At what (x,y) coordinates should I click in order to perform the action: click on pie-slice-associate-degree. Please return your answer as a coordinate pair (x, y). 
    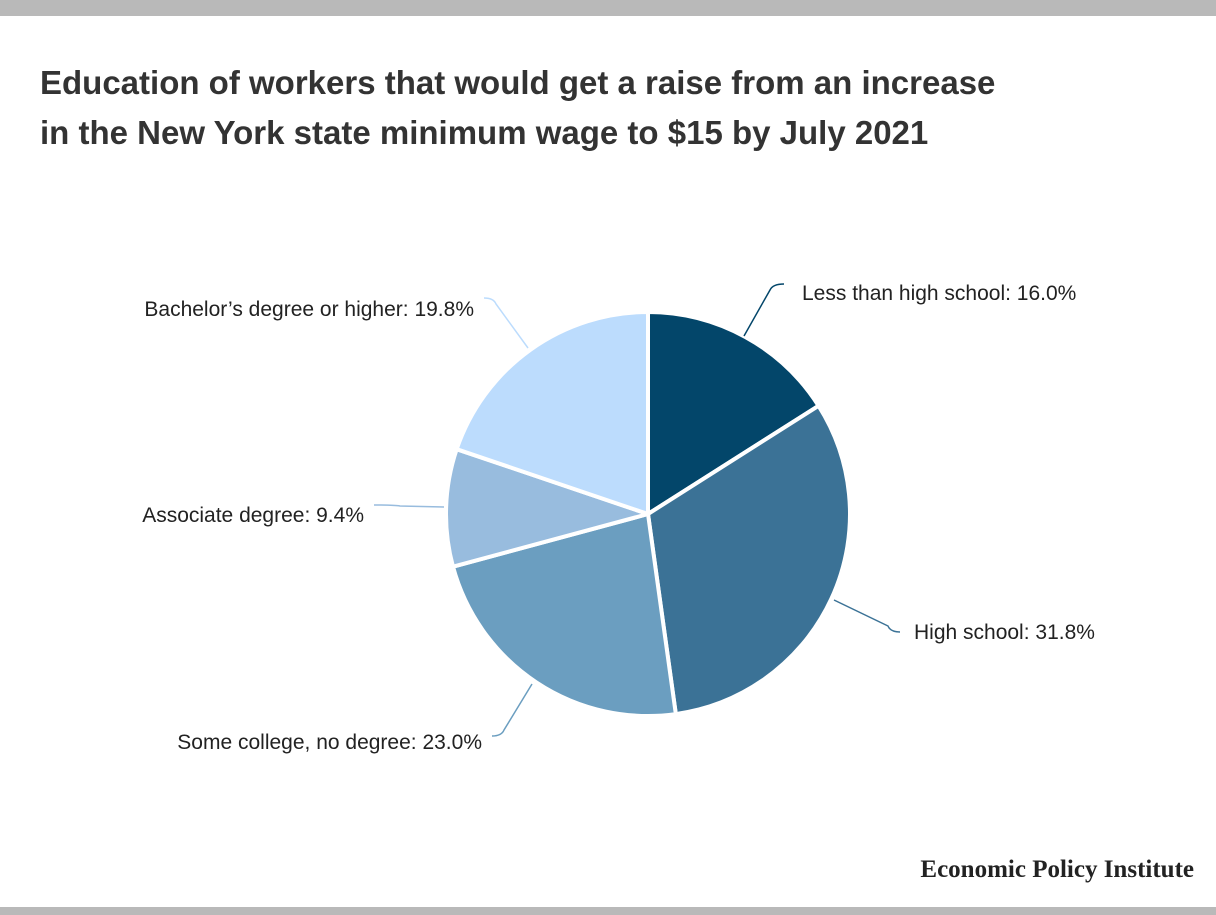
    Looking at the image, I should click on (547, 508).